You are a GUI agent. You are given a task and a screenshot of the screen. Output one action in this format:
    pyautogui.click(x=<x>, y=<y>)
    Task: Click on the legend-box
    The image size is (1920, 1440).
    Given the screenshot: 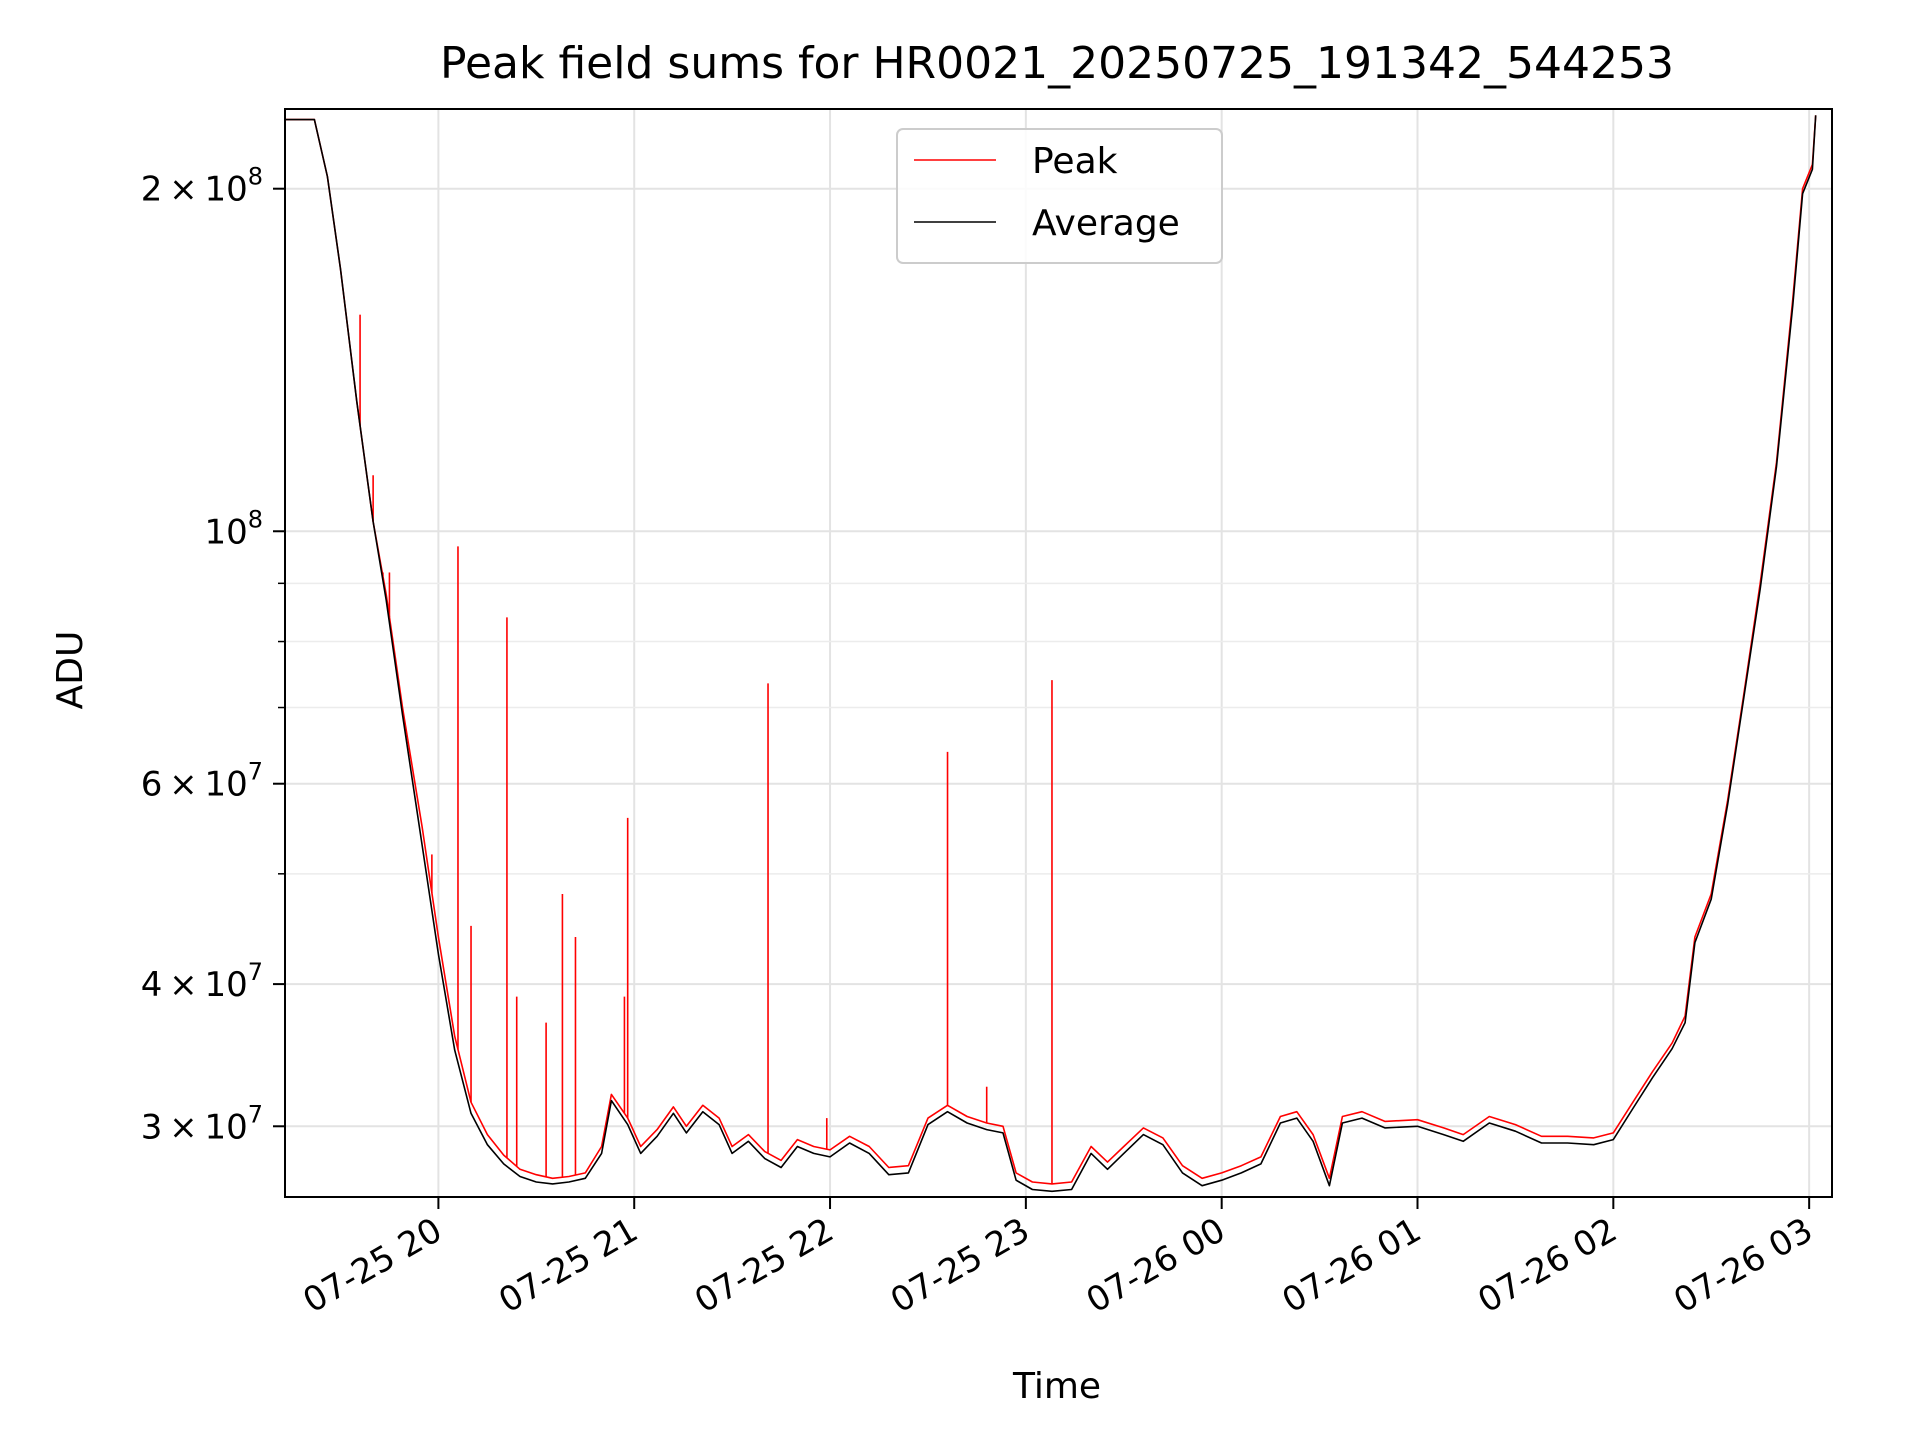 What is the action you would take?
    pyautogui.click(x=1059, y=196)
    